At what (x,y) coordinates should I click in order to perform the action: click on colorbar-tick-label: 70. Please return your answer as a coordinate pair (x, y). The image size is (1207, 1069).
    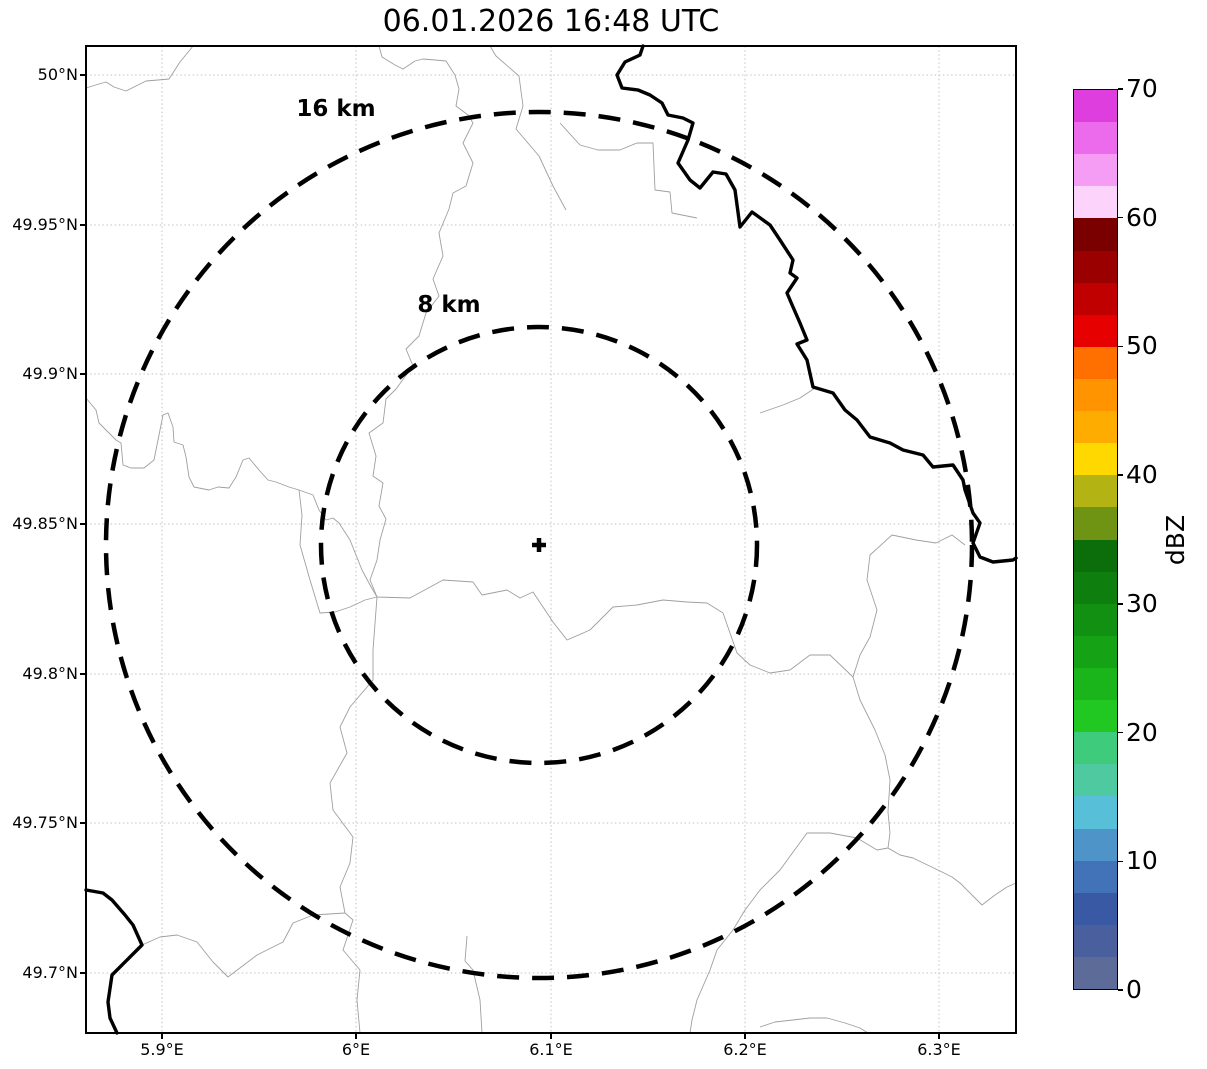
    Looking at the image, I should click on (1142, 88).